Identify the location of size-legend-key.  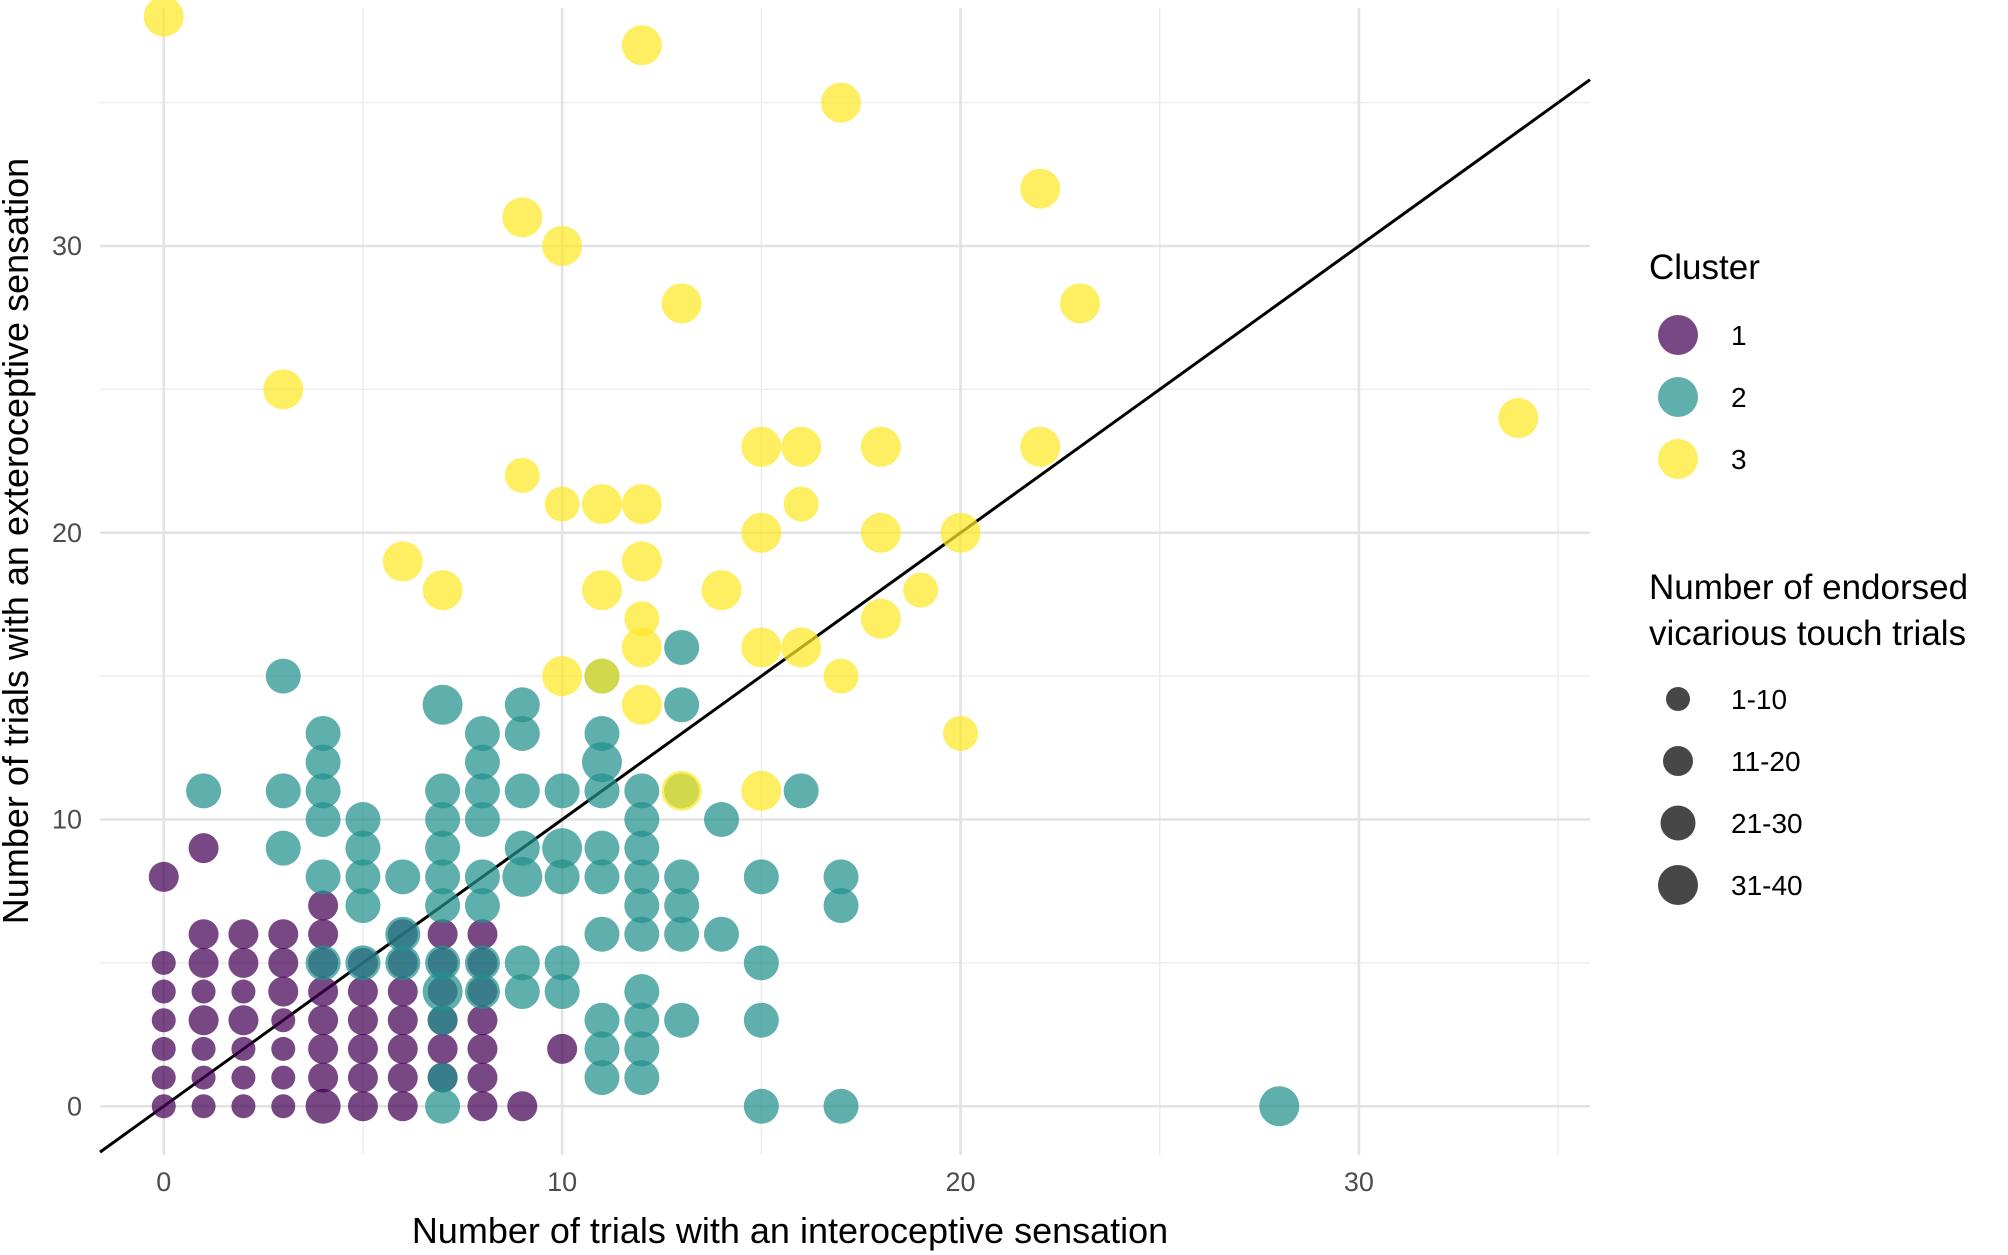
(1678, 885).